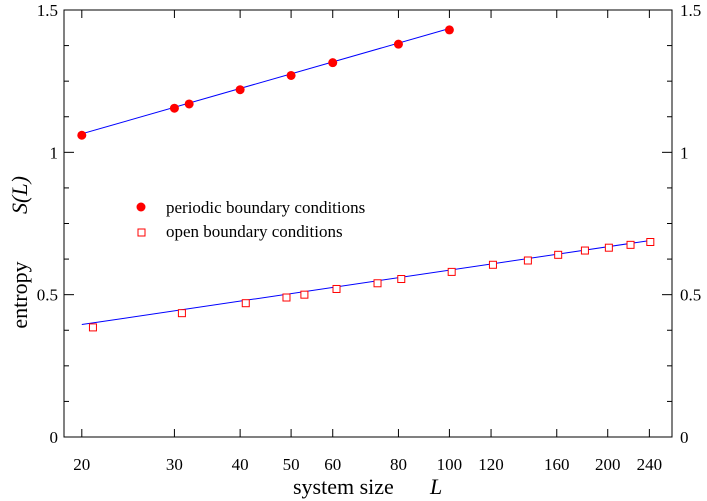 This screenshot has height=501, width=707. Describe the element at coordinates (650, 464) in the screenshot. I see `x-tick-label: 240` at that location.